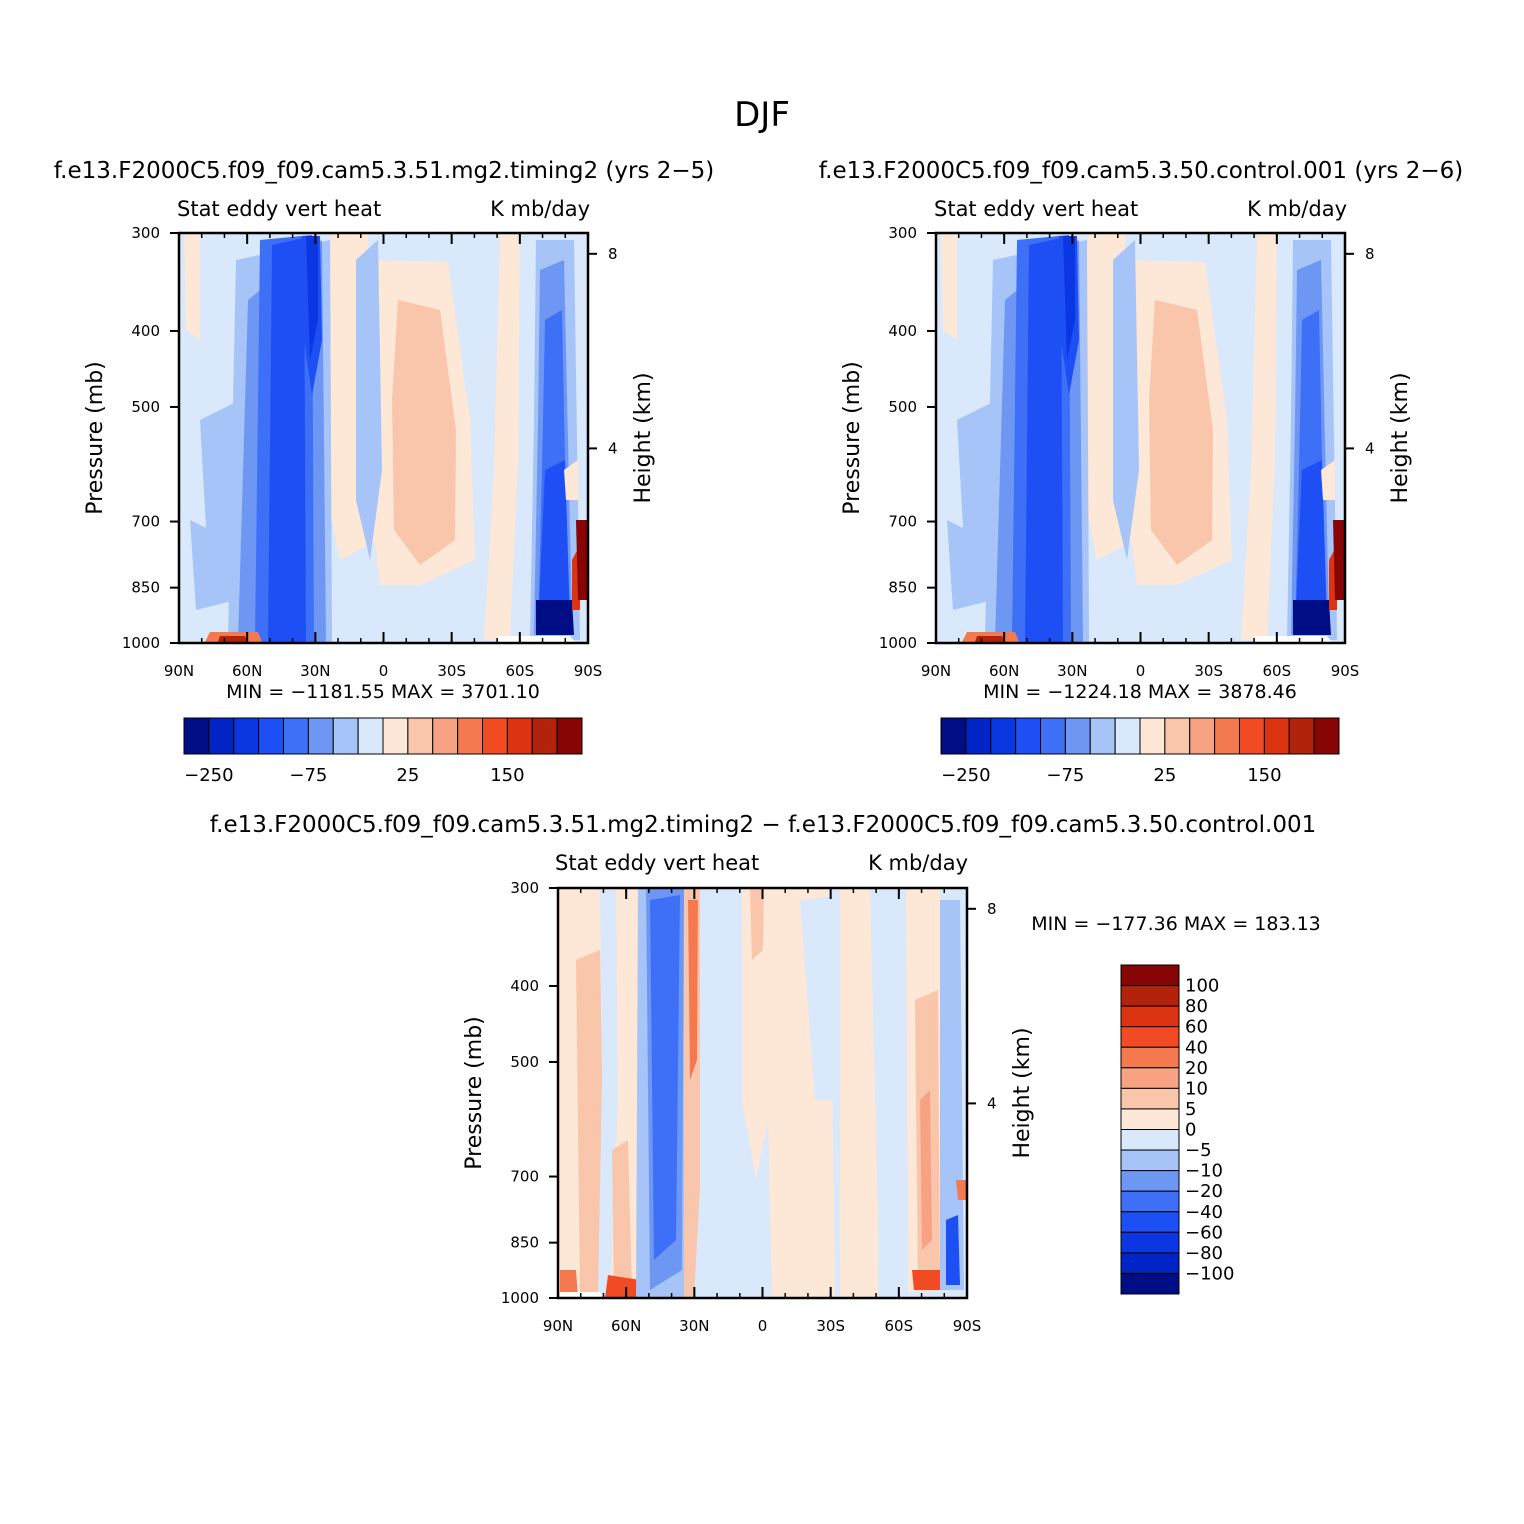 This screenshot has width=1524, height=1524. I want to click on x-tick-label: 90N, so click(179, 671).